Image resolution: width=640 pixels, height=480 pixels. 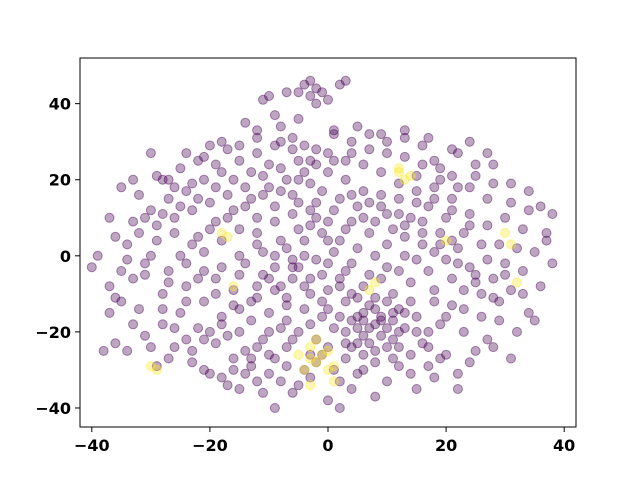 I want to click on y-tick-label: −40, so click(x=53, y=408).